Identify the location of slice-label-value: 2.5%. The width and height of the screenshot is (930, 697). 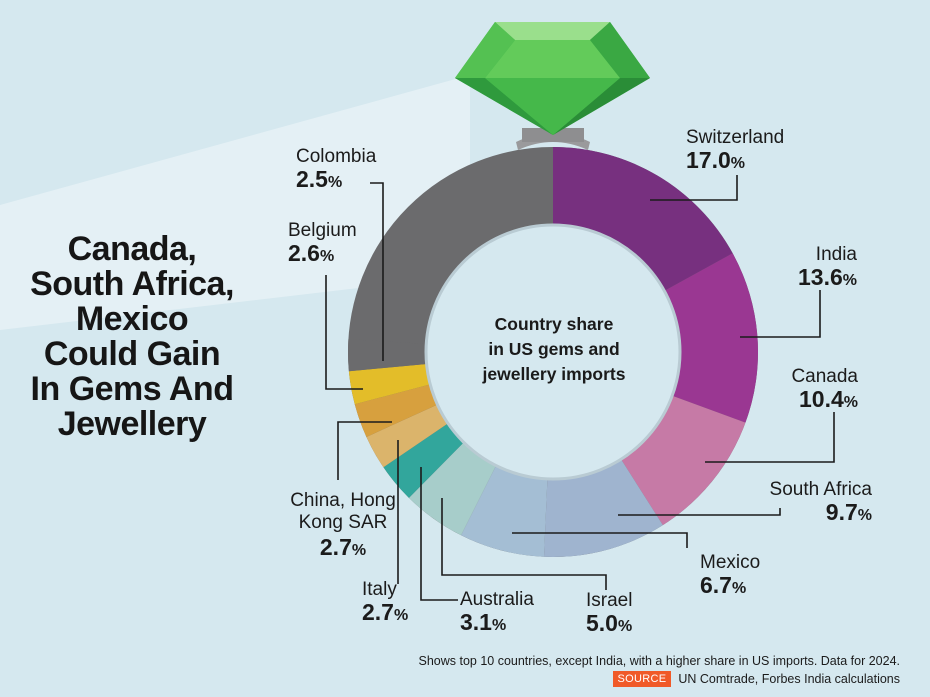
(336, 179).